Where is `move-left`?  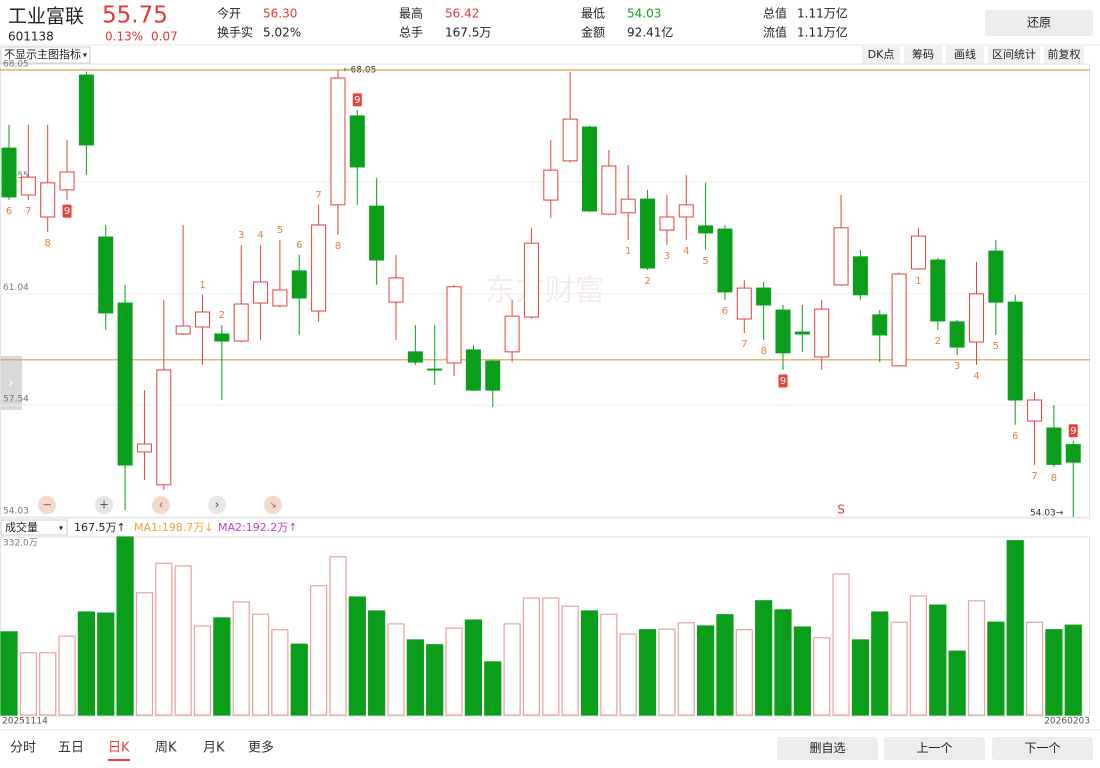 move-left is located at coordinates (161, 505).